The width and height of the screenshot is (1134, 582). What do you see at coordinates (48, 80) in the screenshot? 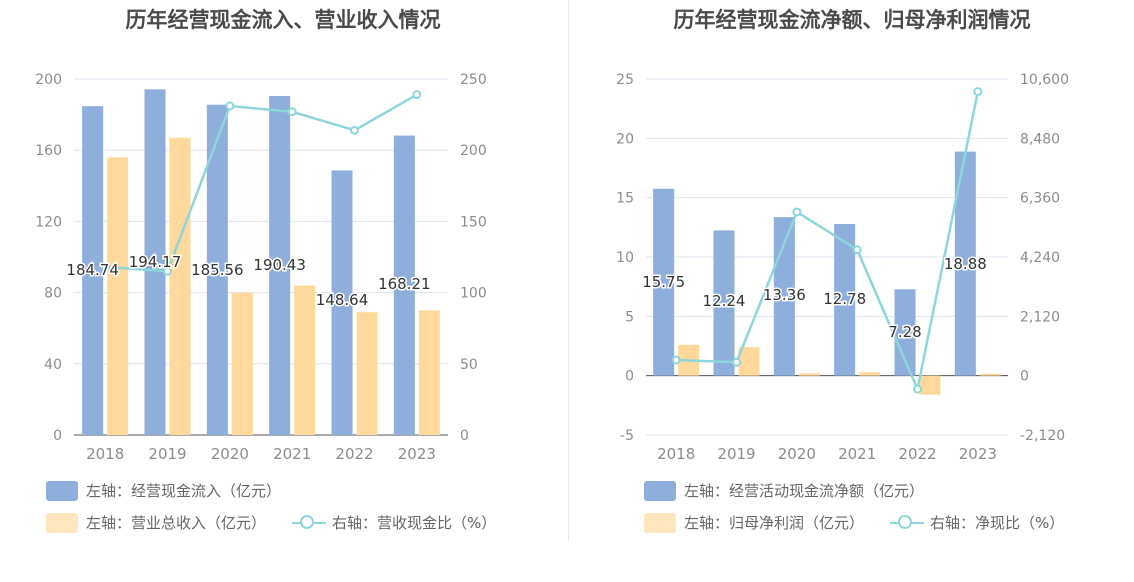
I see `y-left-tick-label: 200` at bounding box center [48, 80].